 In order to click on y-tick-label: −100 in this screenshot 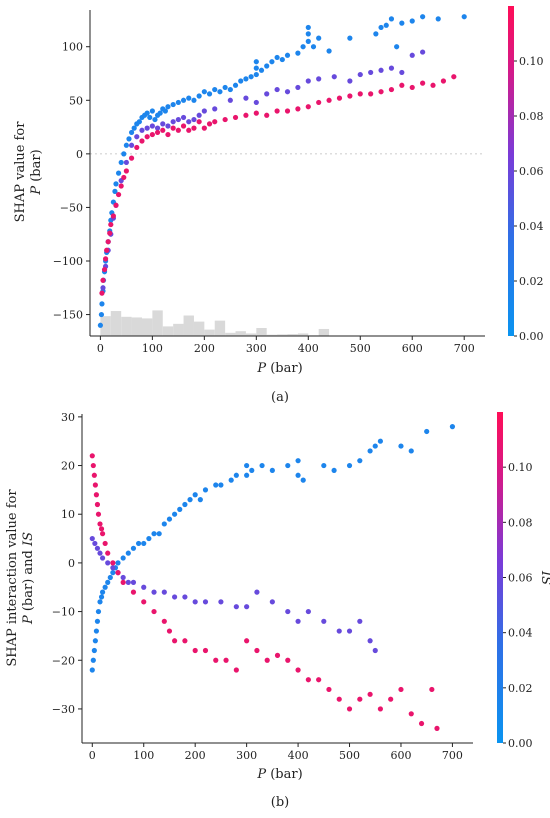, I will do `click(68, 261)`.